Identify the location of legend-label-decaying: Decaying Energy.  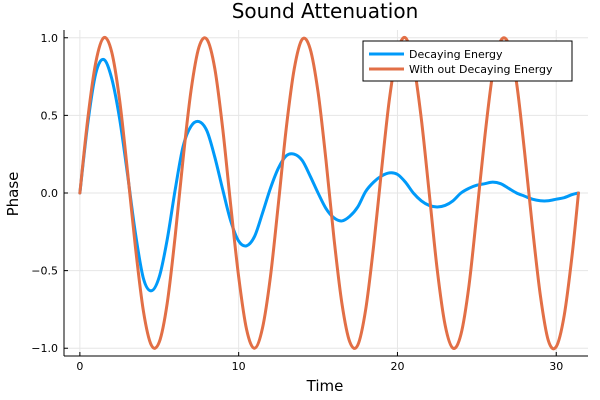
(456, 54).